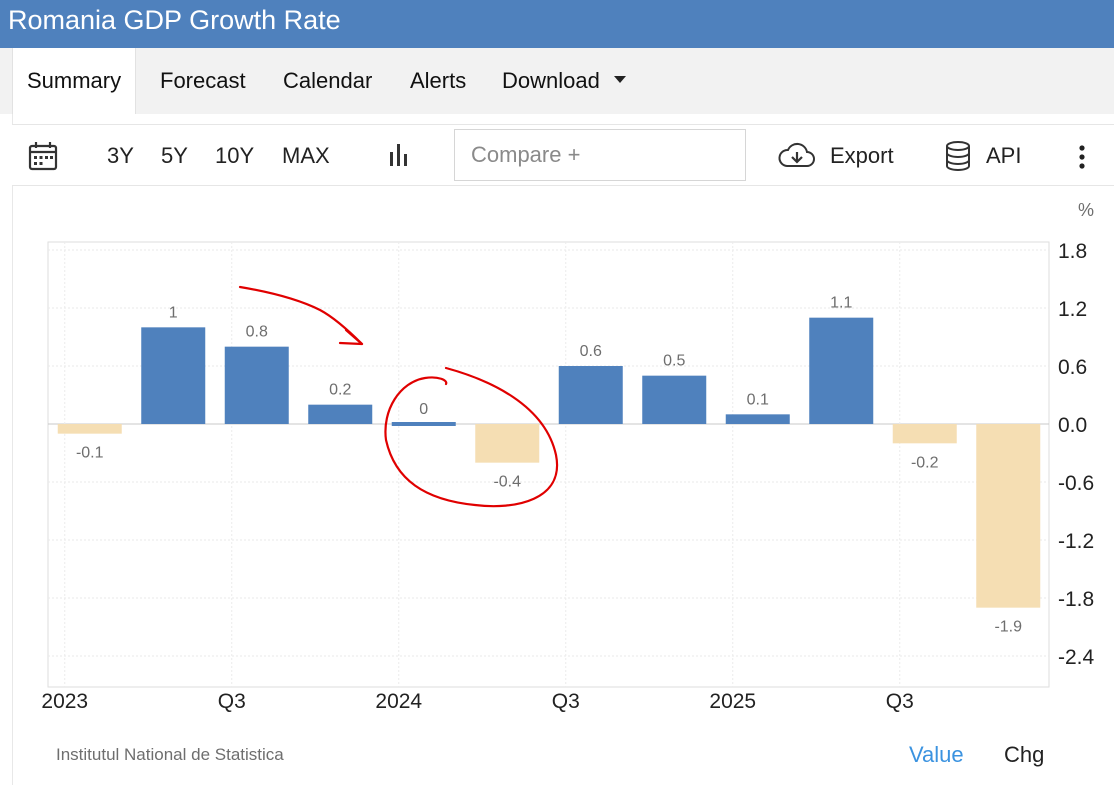 The image size is (1114, 785). What do you see at coordinates (423, 409) in the screenshot?
I see `bar-value-label: 0` at bounding box center [423, 409].